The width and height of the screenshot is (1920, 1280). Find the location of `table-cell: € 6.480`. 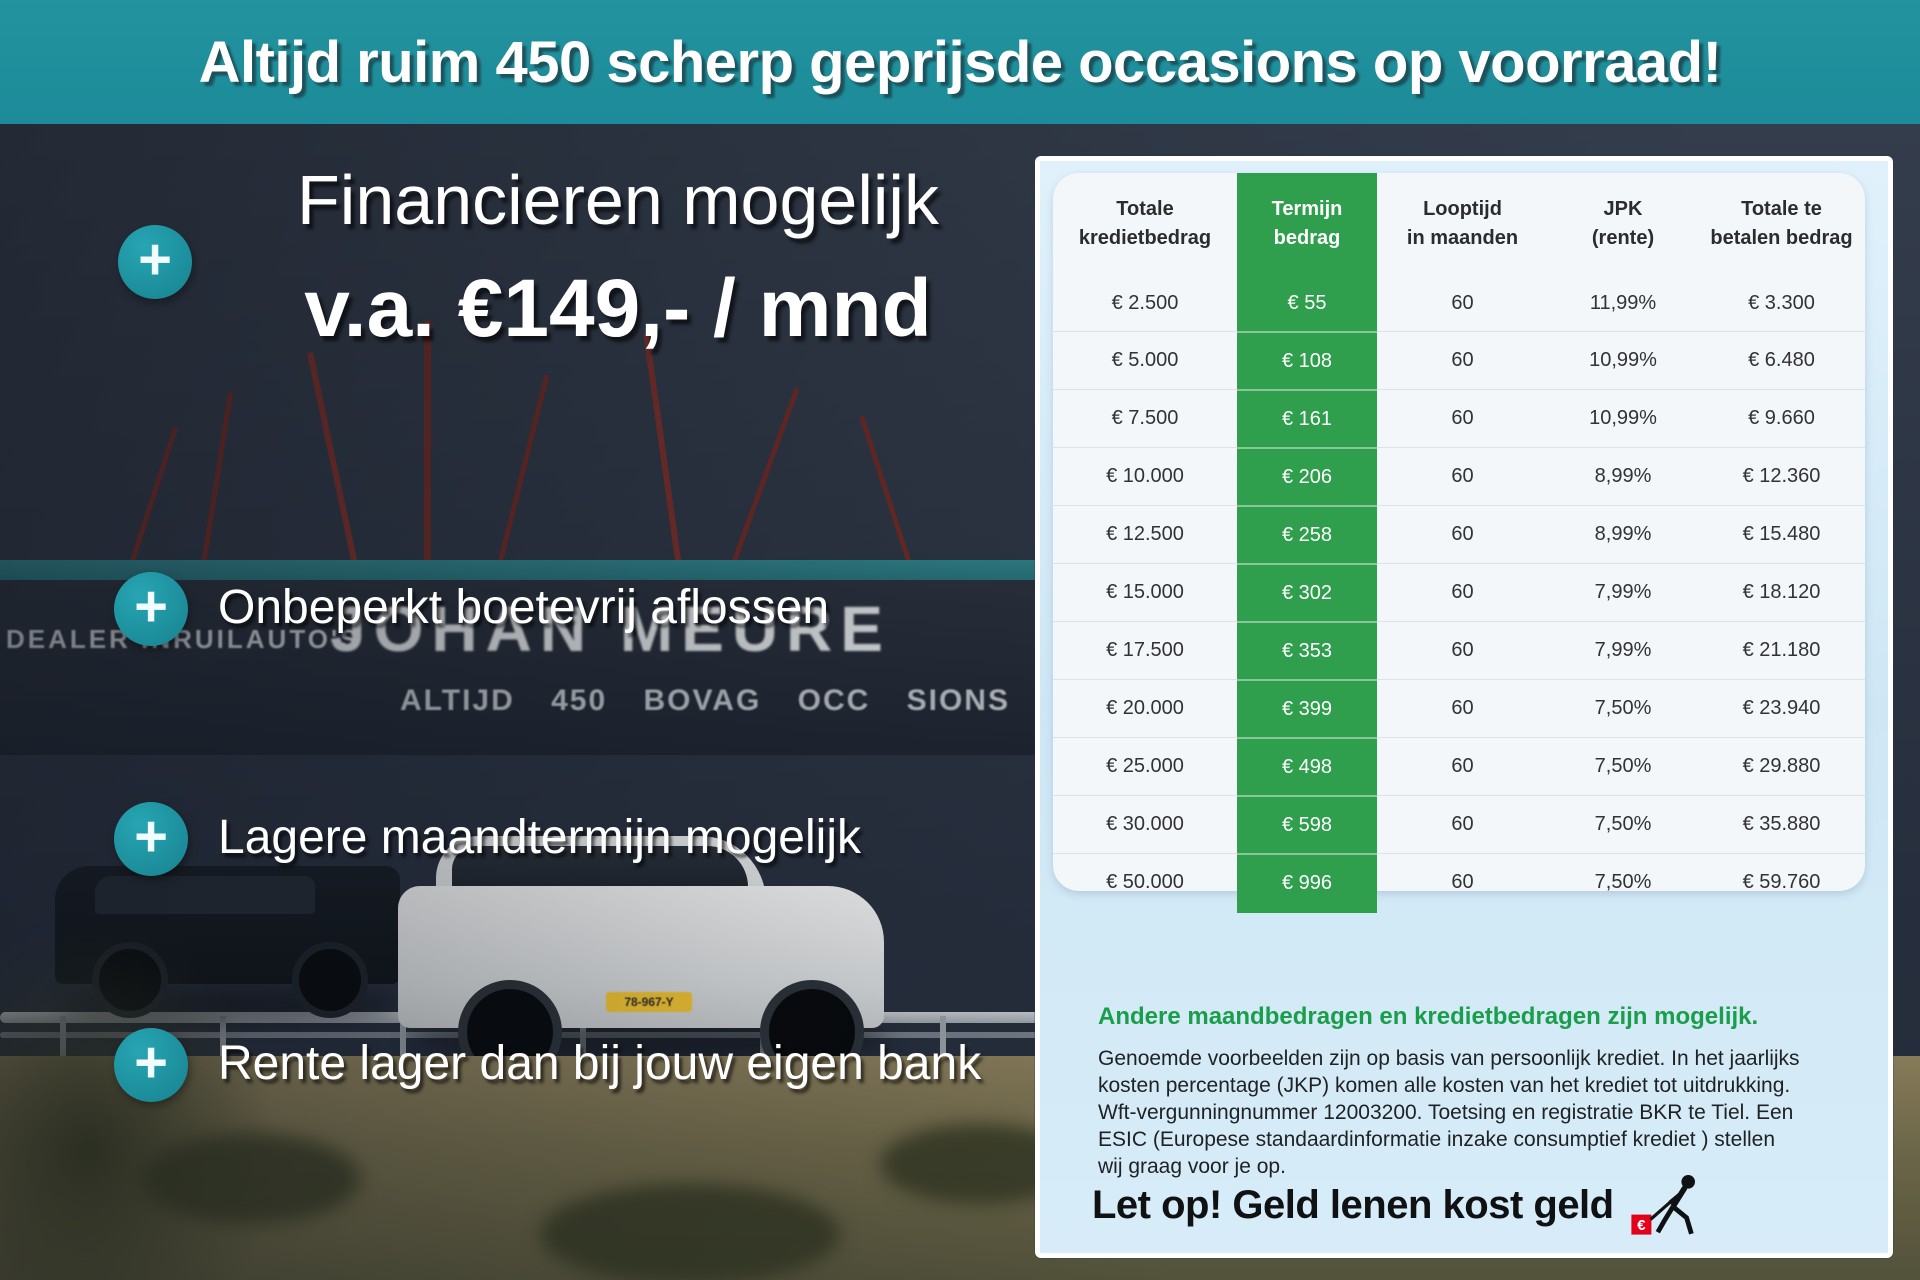

table-cell: € 6.480 is located at coordinates (1781, 359).